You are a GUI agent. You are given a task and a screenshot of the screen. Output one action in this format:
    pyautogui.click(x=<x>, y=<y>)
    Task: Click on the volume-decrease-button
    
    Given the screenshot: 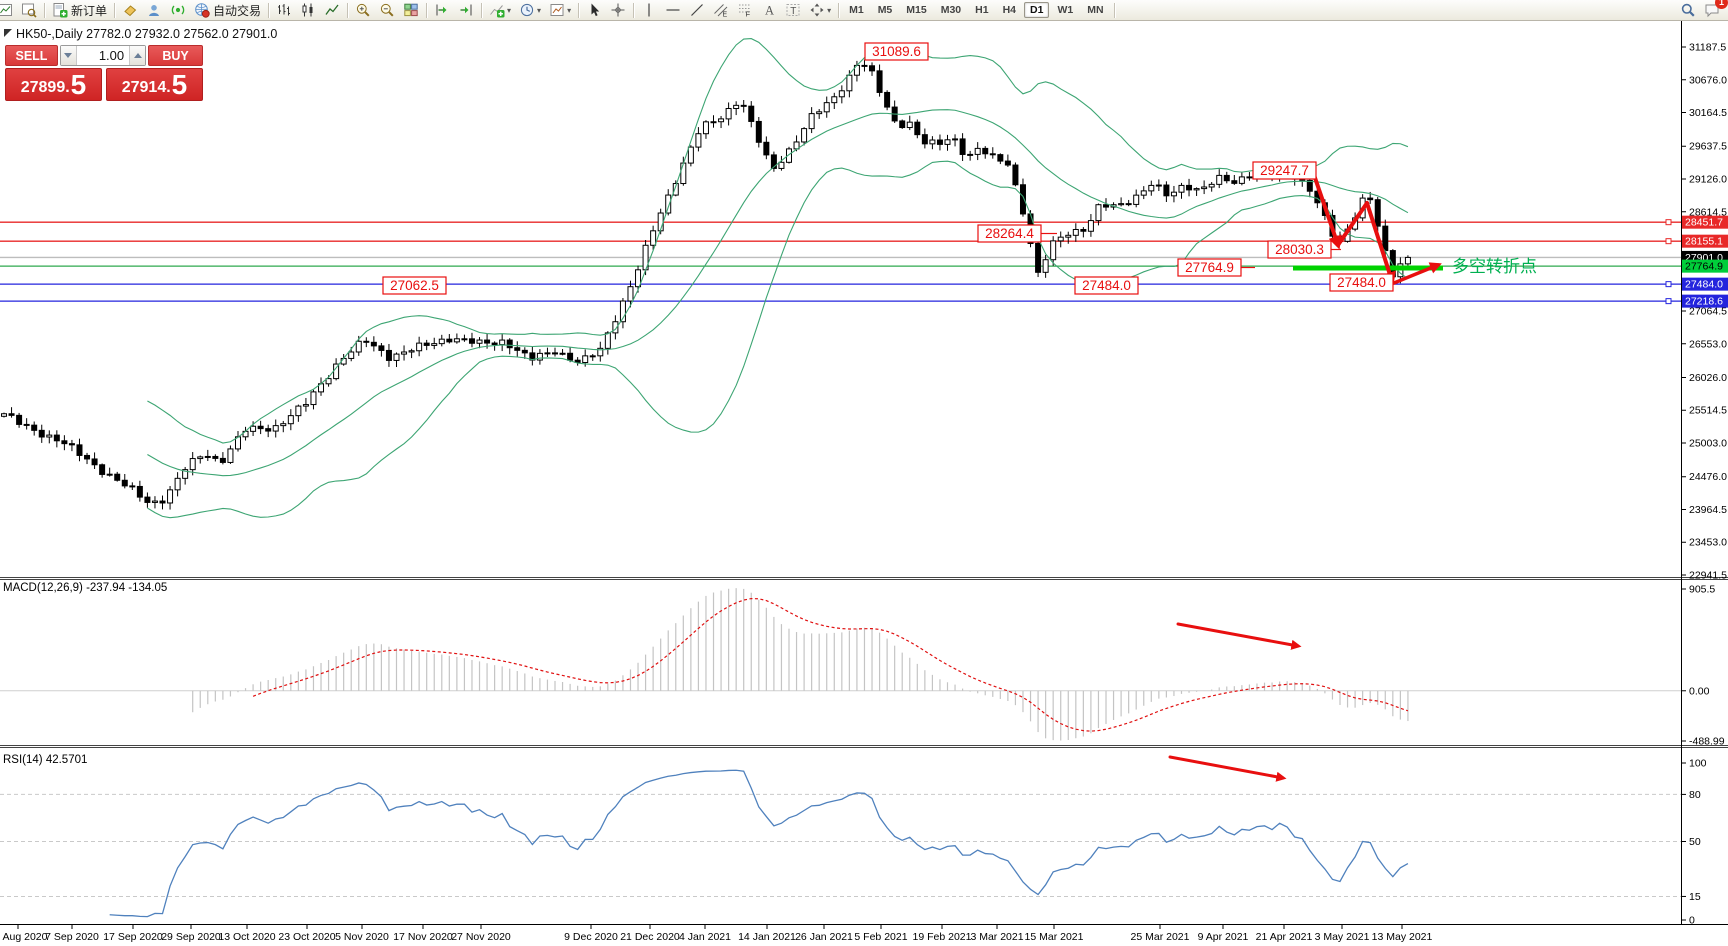 What is the action you would take?
    pyautogui.click(x=68, y=55)
    